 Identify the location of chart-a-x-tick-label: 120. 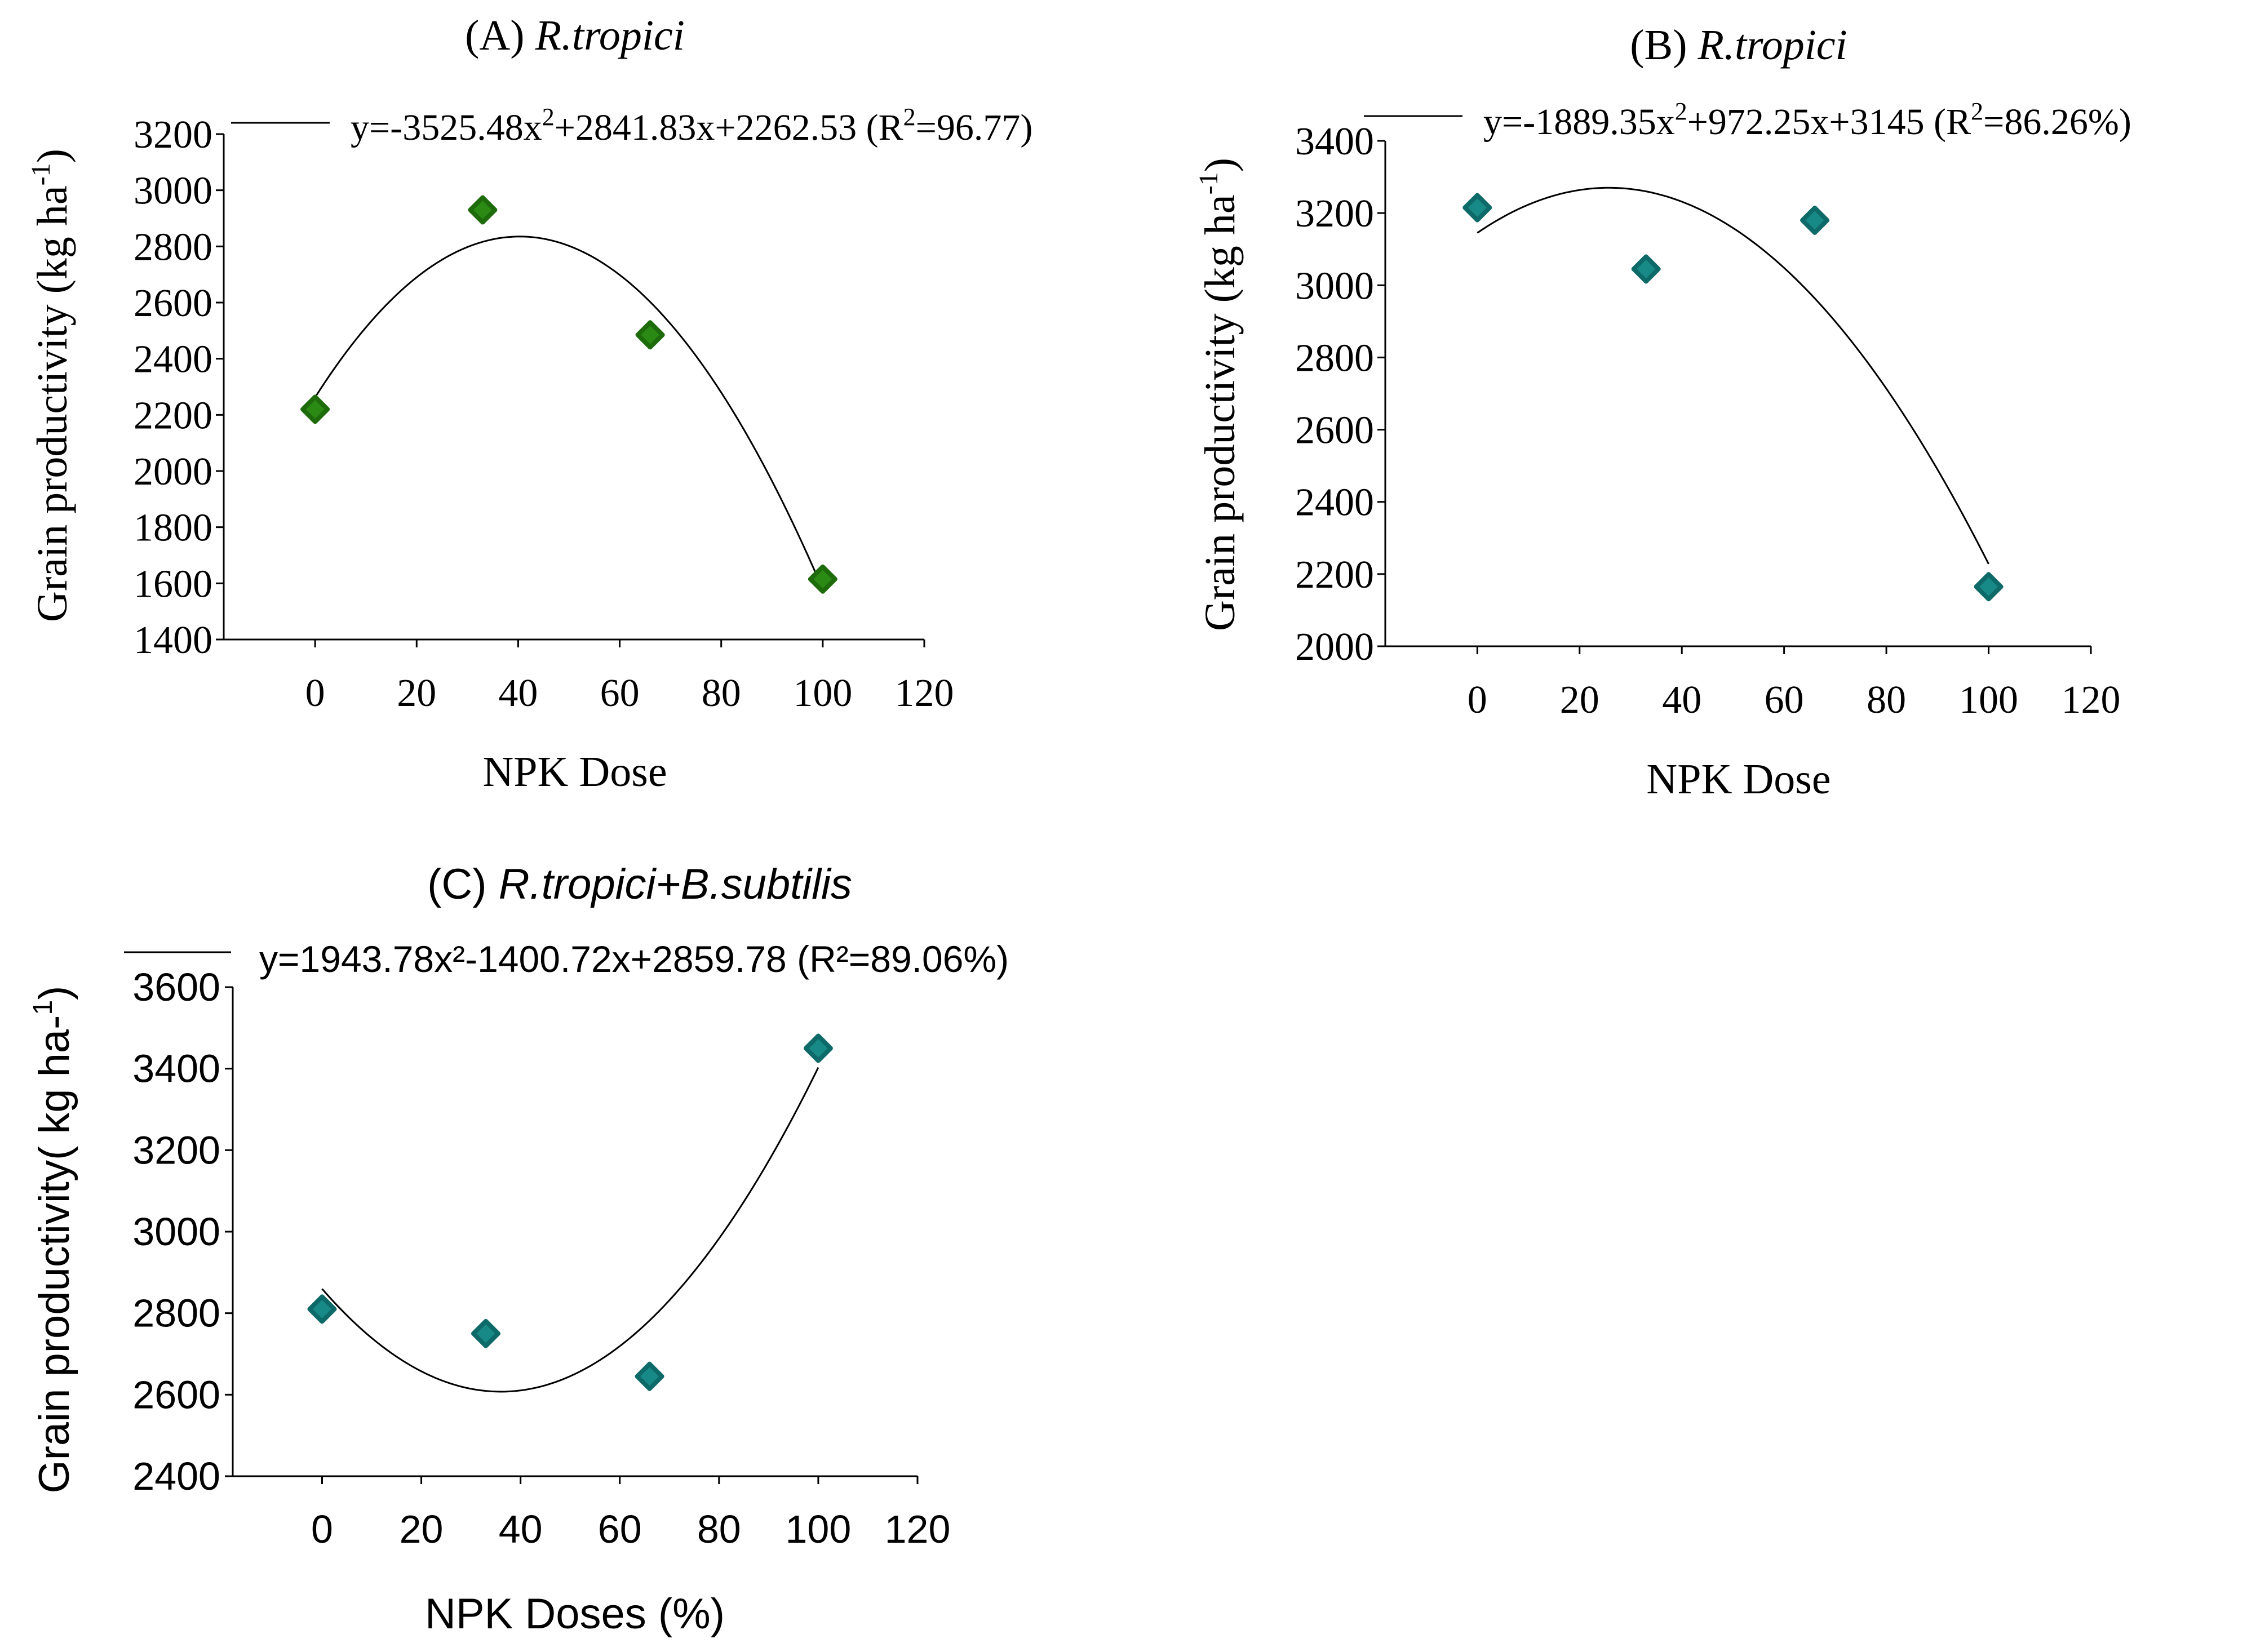
(924, 694).